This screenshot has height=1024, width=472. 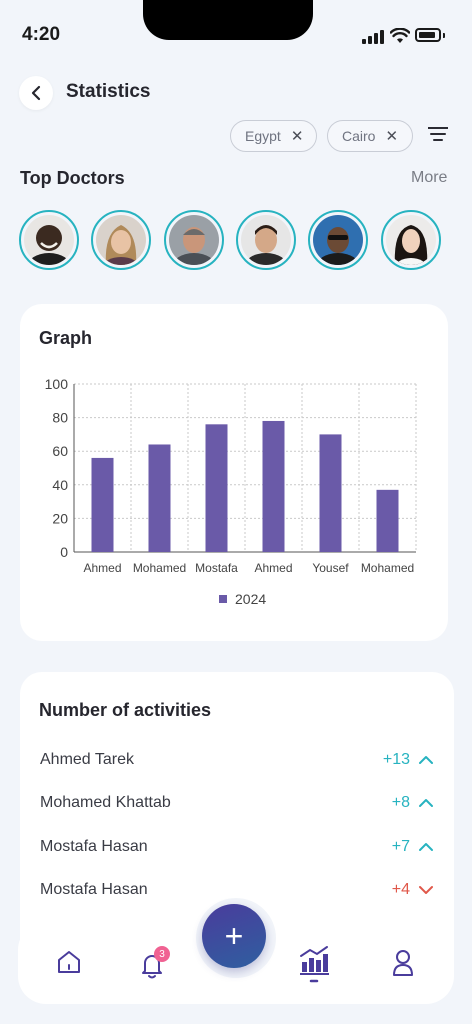 I want to click on add-icon: +, so click(x=234, y=935).